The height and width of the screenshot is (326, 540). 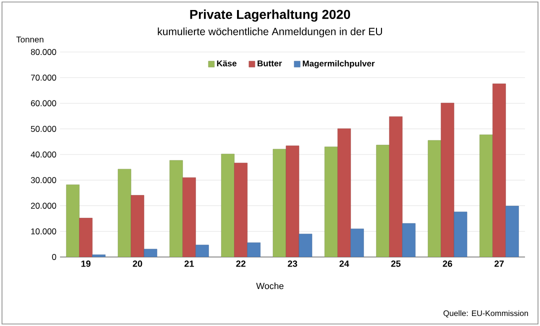 What do you see at coordinates (43, 77) in the screenshot?
I see `y-tick-label: 70.000` at bounding box center [43, 77].